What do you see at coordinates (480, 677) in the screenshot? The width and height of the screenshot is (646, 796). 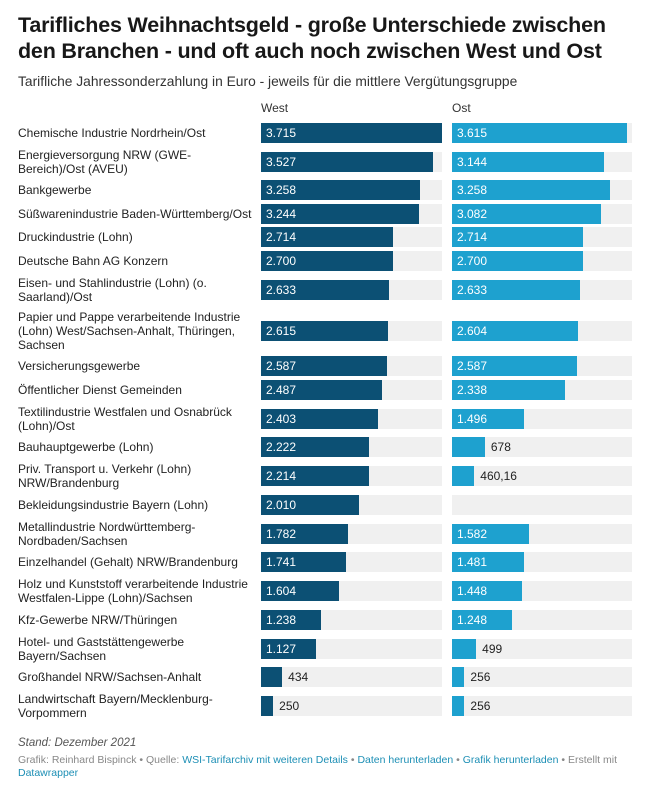 I see `ost-value-label: 256` at bounding box center [480, 677].